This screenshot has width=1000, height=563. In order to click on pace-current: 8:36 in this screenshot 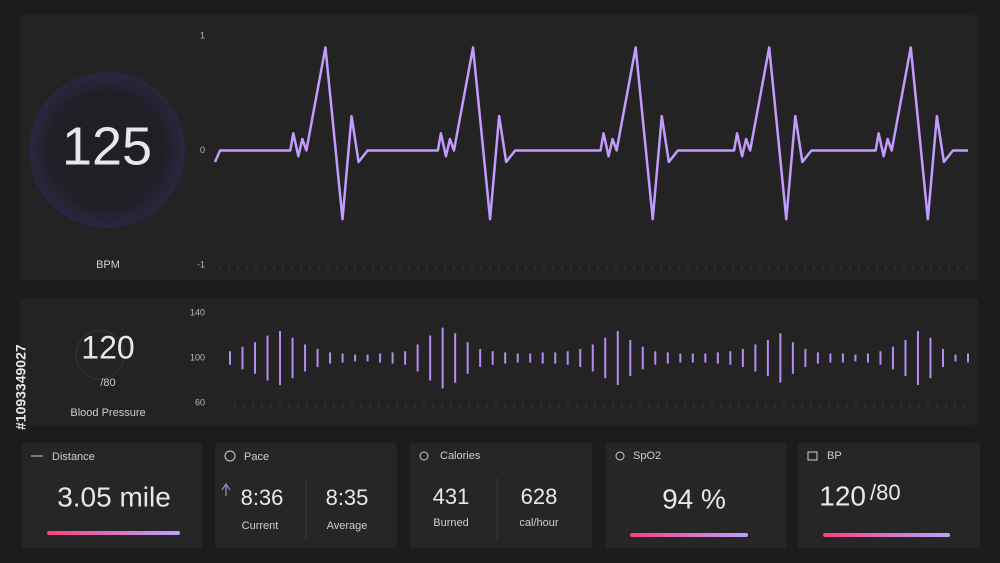, I will do `click(262, 497)`.